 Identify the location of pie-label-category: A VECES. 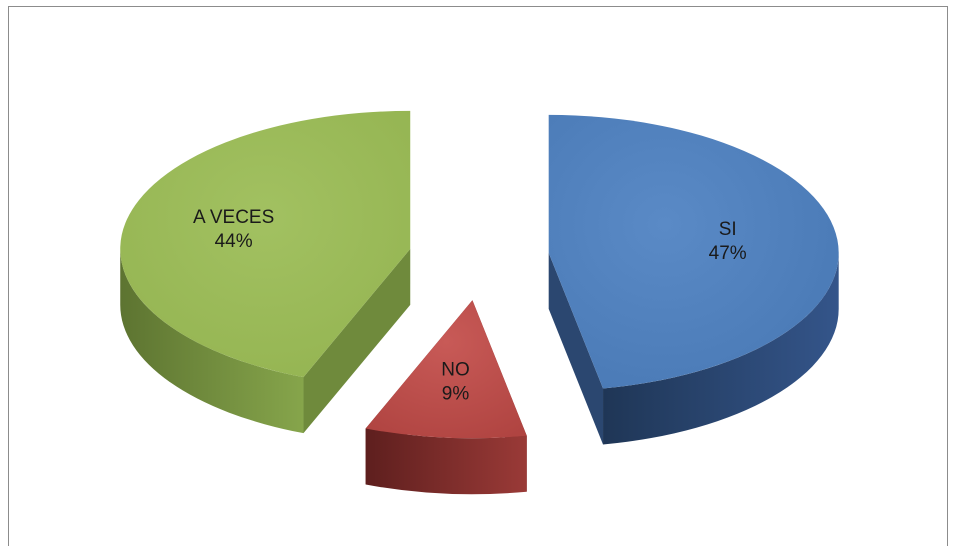
(233, 217).